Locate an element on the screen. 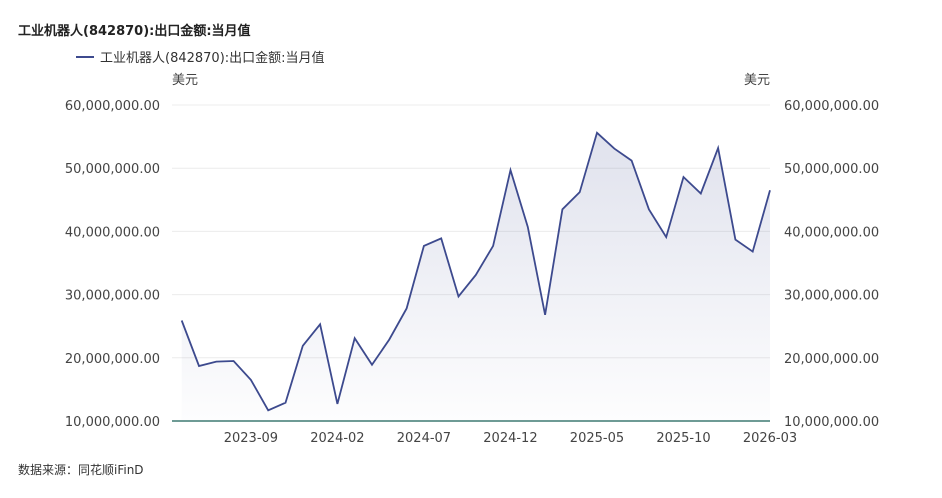 The width and height of the screenshot is (942, 498). y-tick-label-left: 40,000,000.00 is located at coordinates (112, 232).